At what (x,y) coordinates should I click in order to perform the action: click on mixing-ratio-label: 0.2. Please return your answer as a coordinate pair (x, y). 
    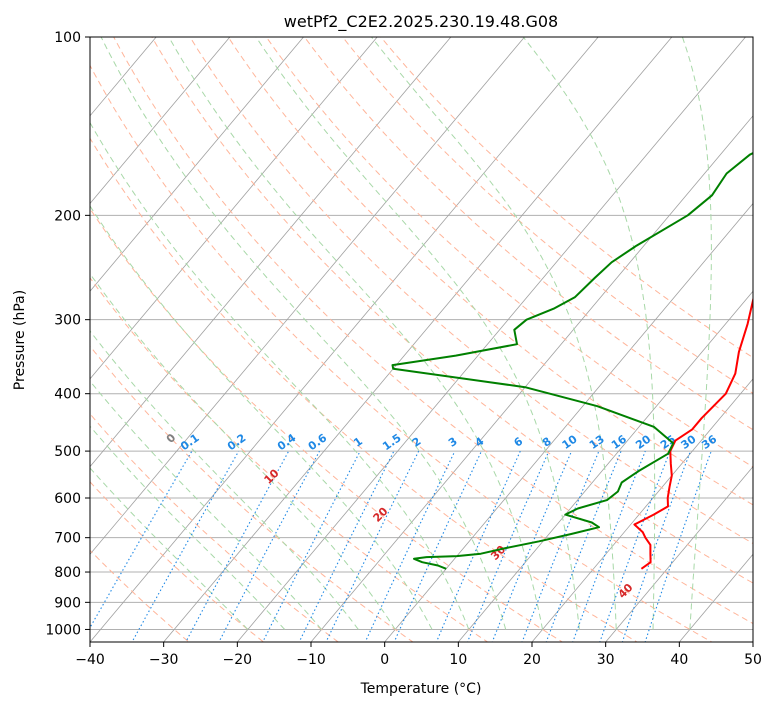
    Looking at the image, I should click on (236, 442).